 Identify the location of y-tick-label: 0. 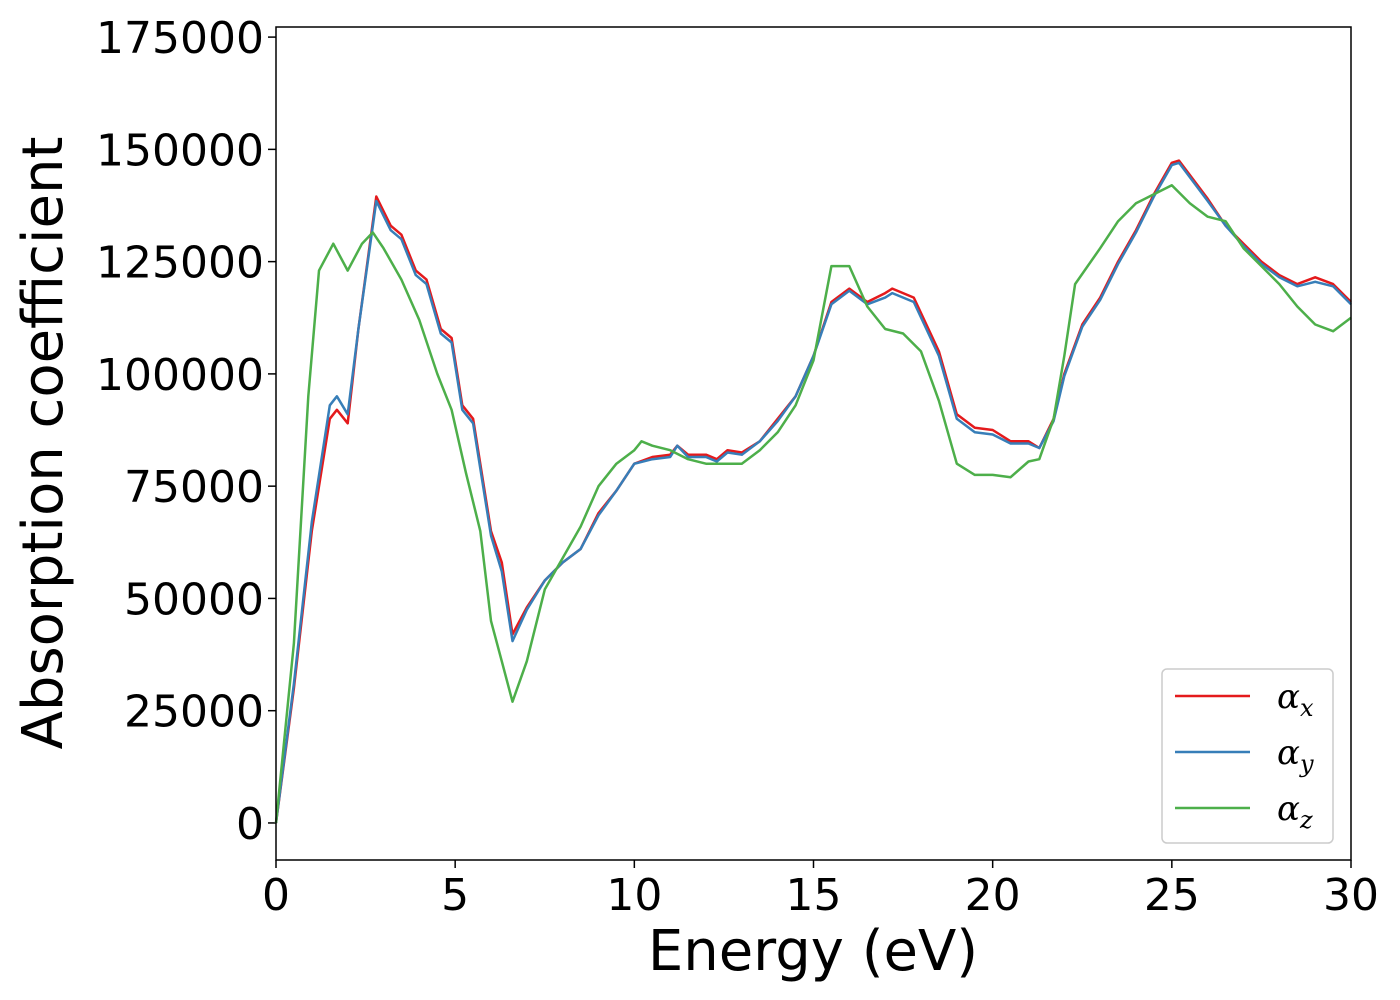
(250, 824).